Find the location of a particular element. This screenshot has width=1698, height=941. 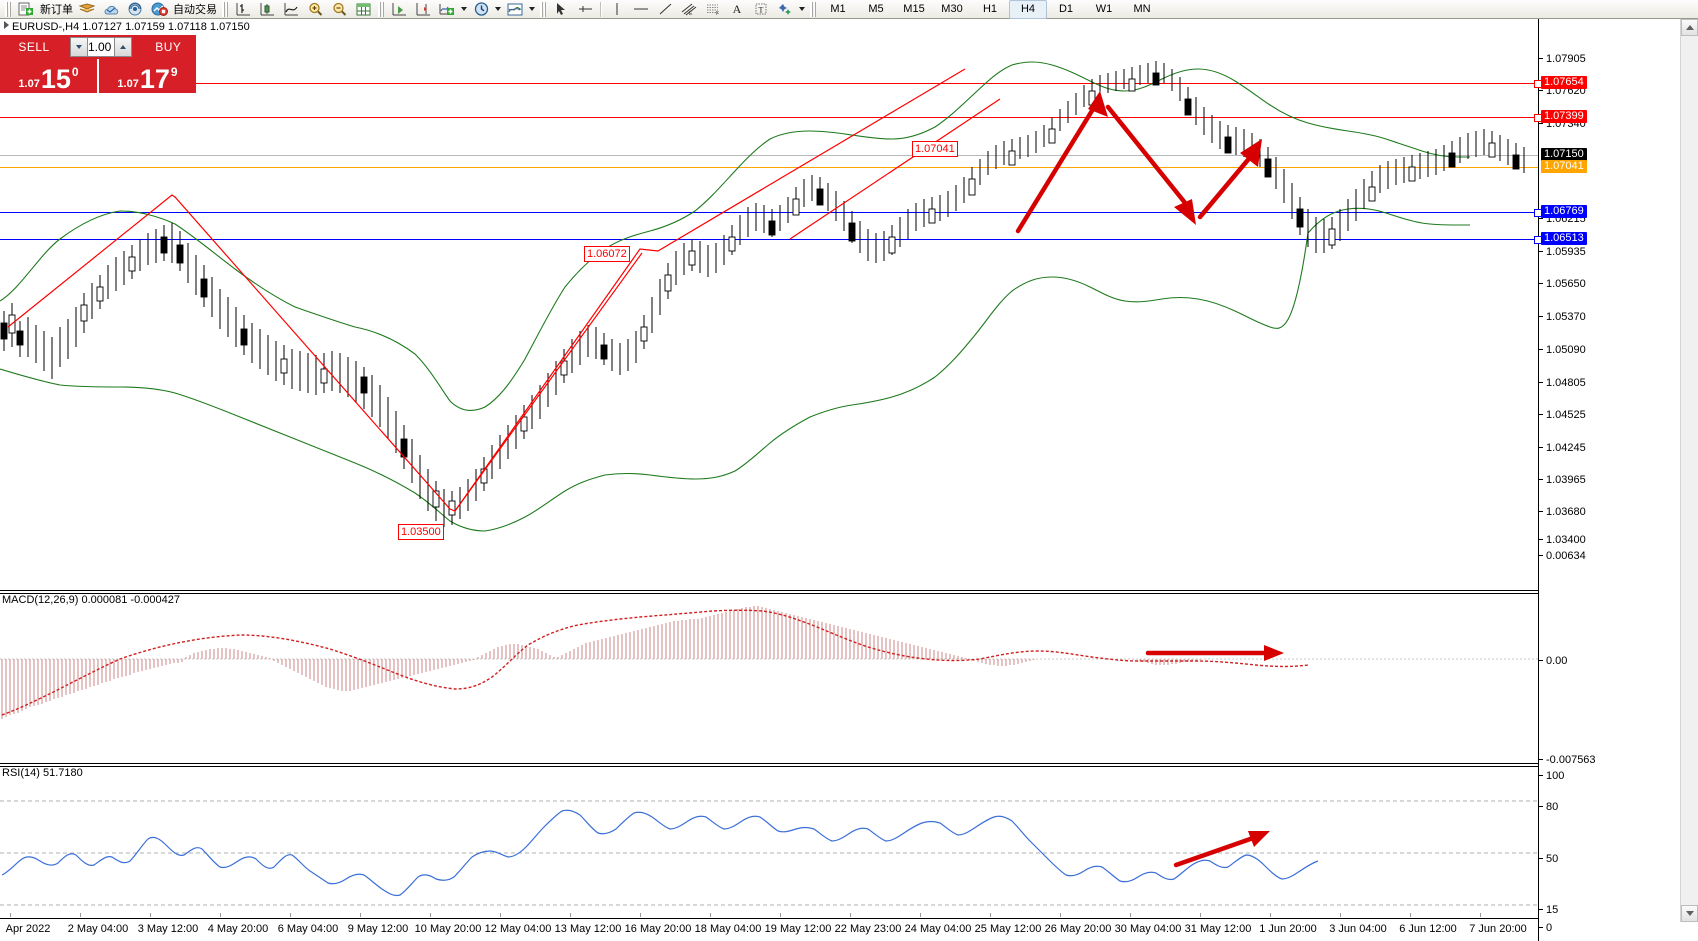

chart-shift-icon is located at coordinates (423, 9).